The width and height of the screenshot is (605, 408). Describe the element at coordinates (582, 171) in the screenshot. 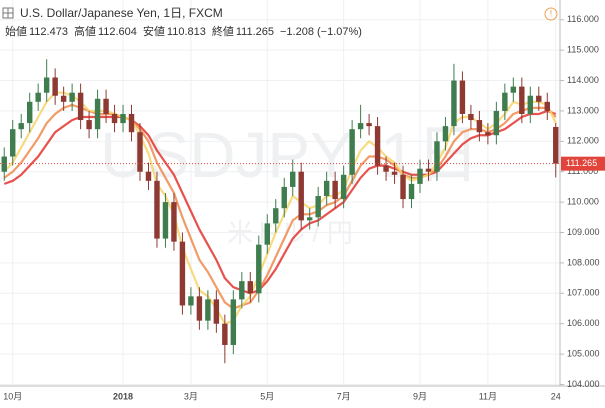

I see `y-tick-label: 111.000` at that location.